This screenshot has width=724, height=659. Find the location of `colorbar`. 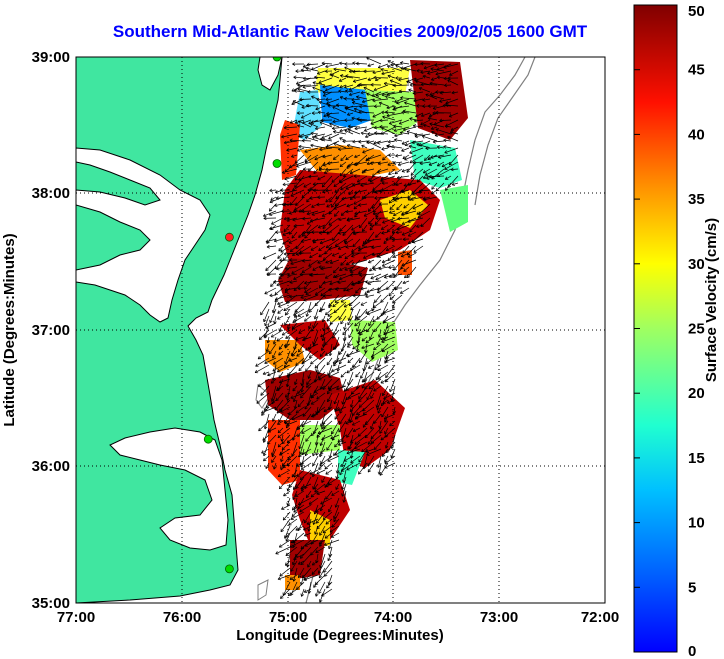

colorbar is located at coordinates (655, 328).